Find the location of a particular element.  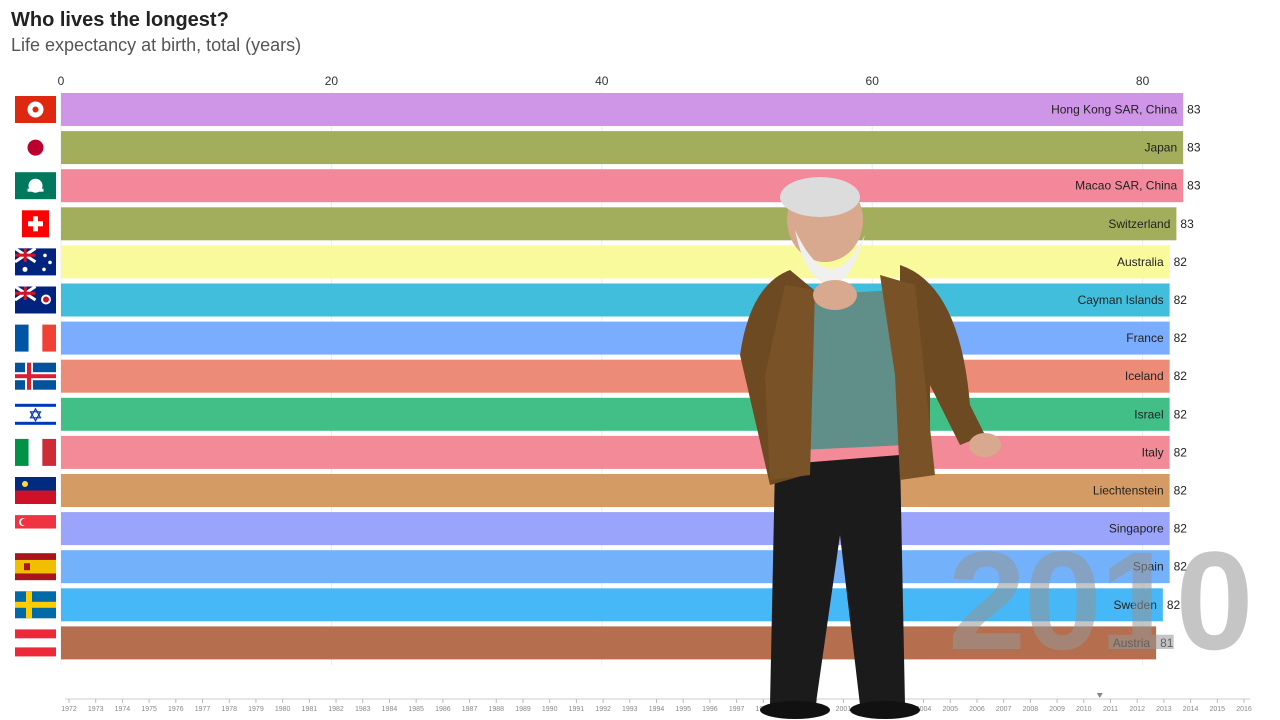

japan-flag is located at coordinates (35, 148).